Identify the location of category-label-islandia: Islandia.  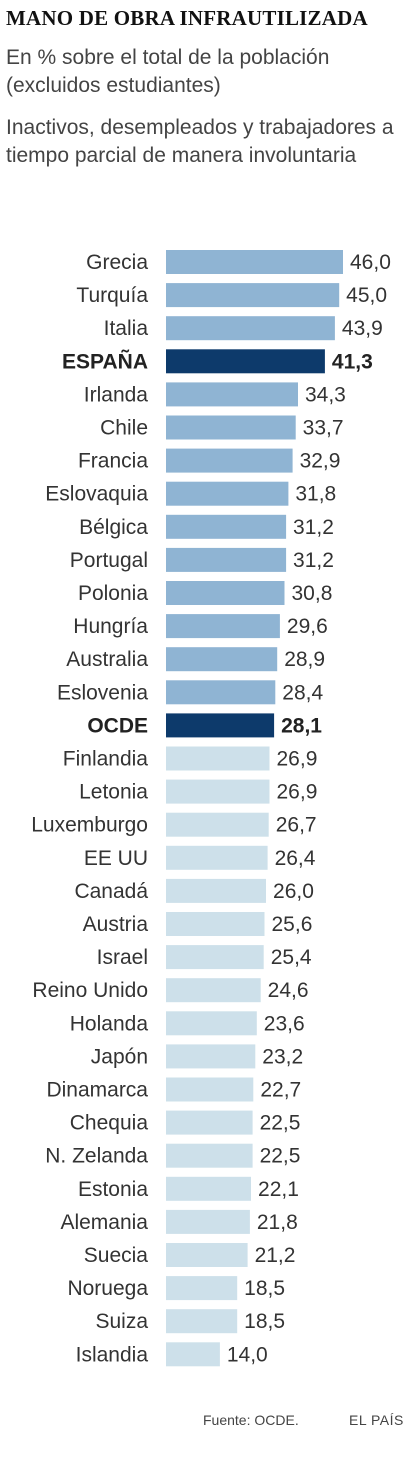
(112, 1354).